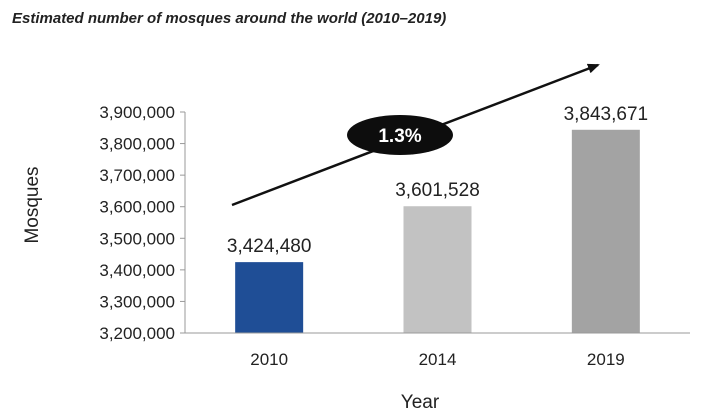  I want to click on x-tick-label: 2010, so click(269, 359).